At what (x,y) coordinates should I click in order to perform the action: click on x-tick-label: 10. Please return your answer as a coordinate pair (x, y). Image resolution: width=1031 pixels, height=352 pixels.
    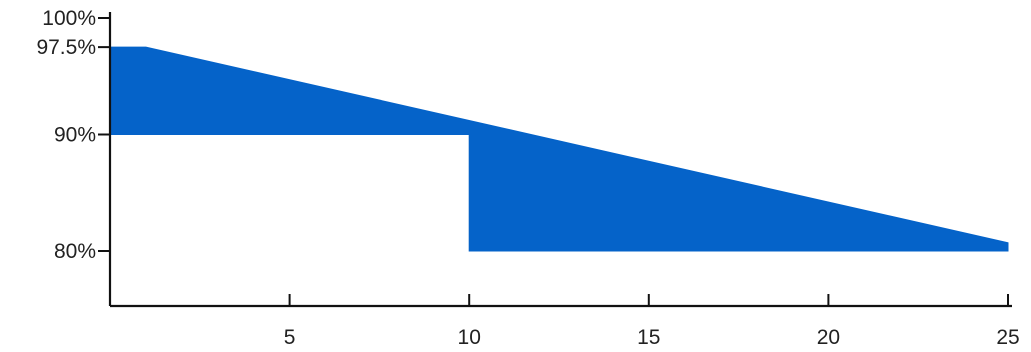
    Looking at the image, I should click on (469, 337).